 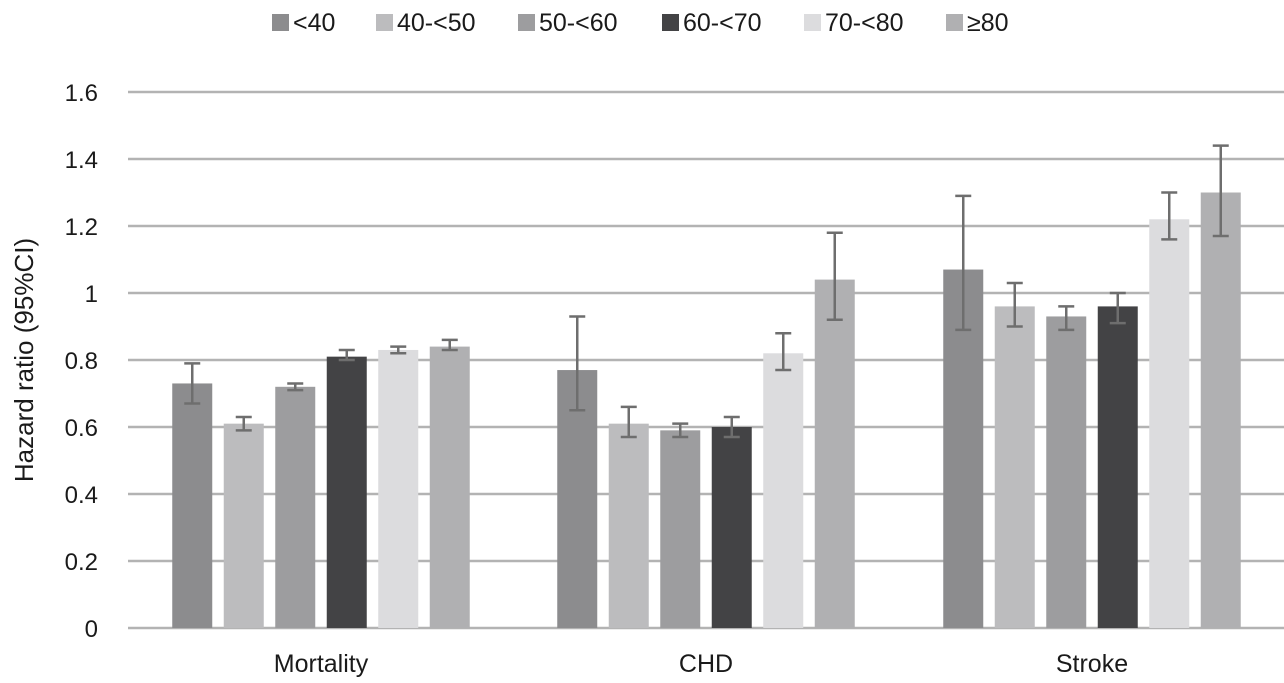 I want to click on legend-label: 40-<50, so click(x=436, y=23).